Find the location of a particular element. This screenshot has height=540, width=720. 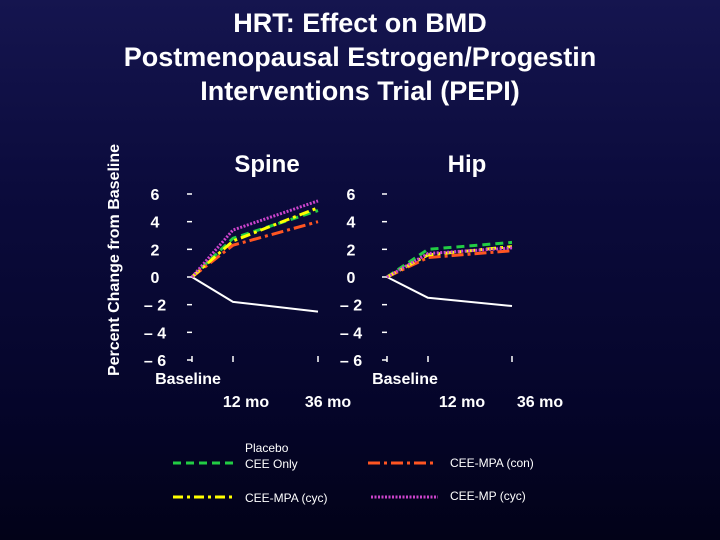

hip-series-cee-mpa-con is located at coordinates (449, 264).